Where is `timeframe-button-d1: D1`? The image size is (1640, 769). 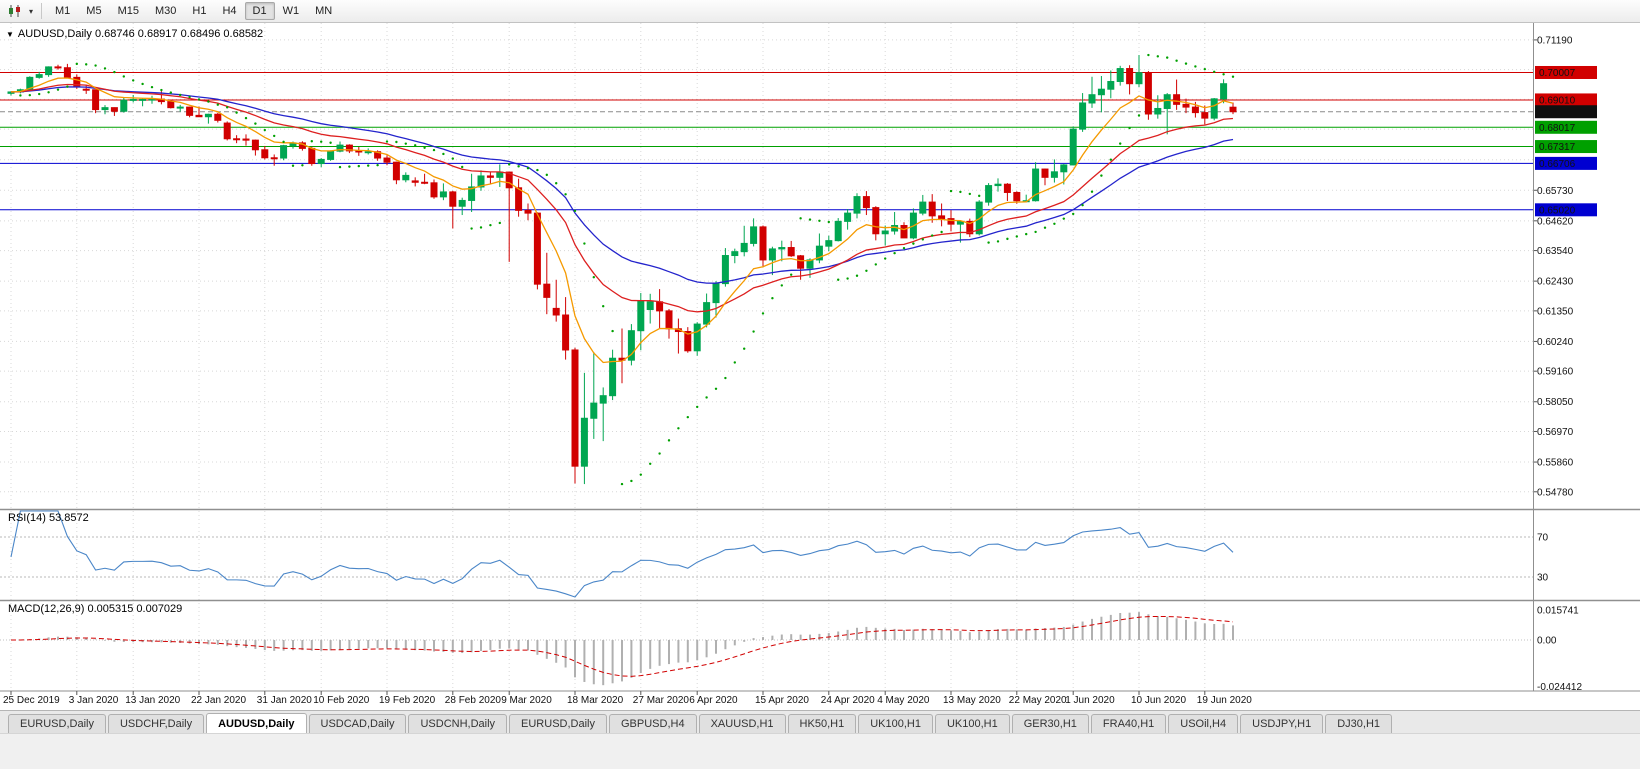 timeframe-button-d1: D1 is located at coordinates (259, 11).